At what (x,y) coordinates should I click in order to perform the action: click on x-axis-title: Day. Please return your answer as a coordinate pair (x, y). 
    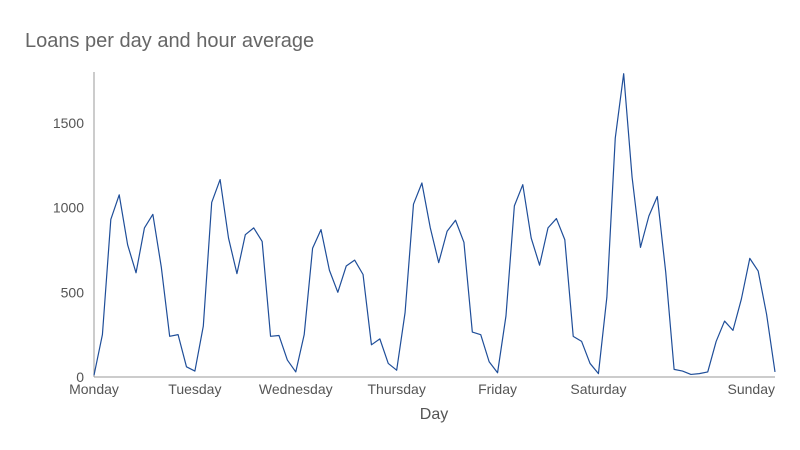
    Looking at the image, I should click on (434, 414).